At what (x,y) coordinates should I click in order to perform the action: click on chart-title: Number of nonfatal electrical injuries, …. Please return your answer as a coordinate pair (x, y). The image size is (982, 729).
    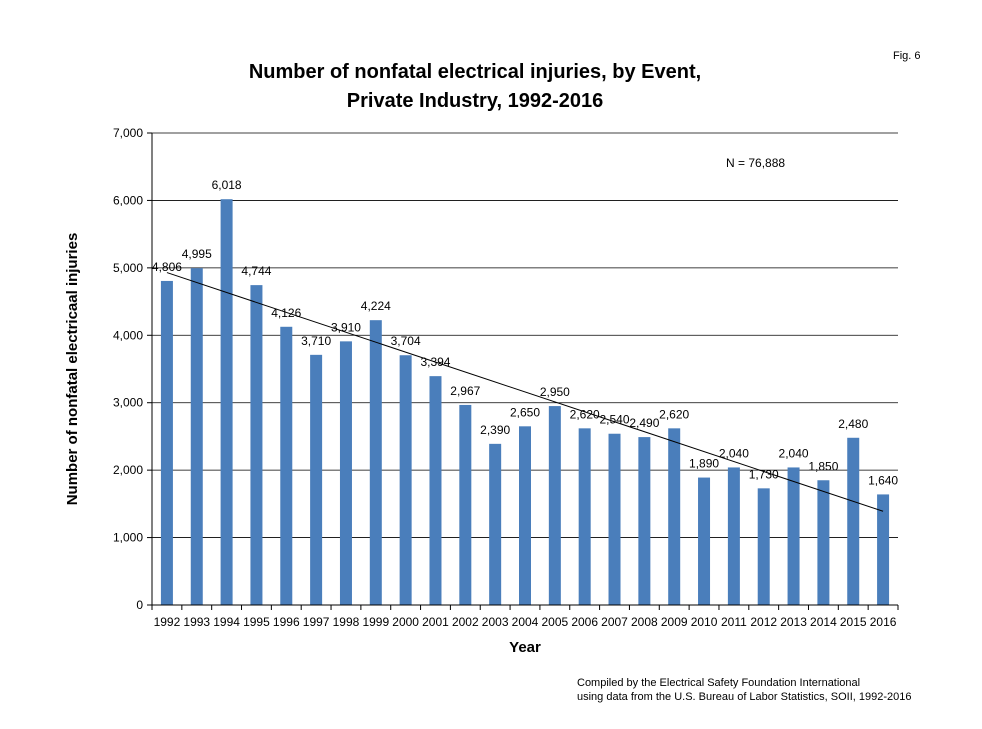
    Looking at the image, I should click on (475, 87).